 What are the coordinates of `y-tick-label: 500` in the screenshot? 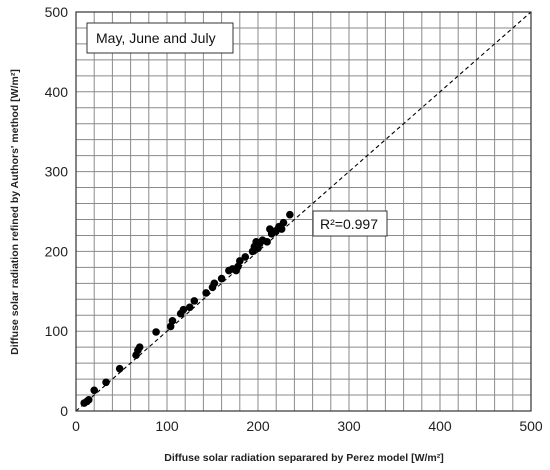 It's located at (57, 12).